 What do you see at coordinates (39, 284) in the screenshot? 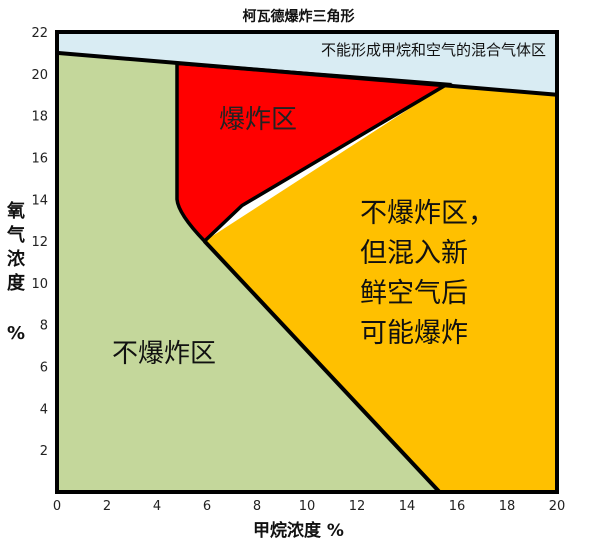
I see `y-tick-label: 10` at bounding box center [39, 284].